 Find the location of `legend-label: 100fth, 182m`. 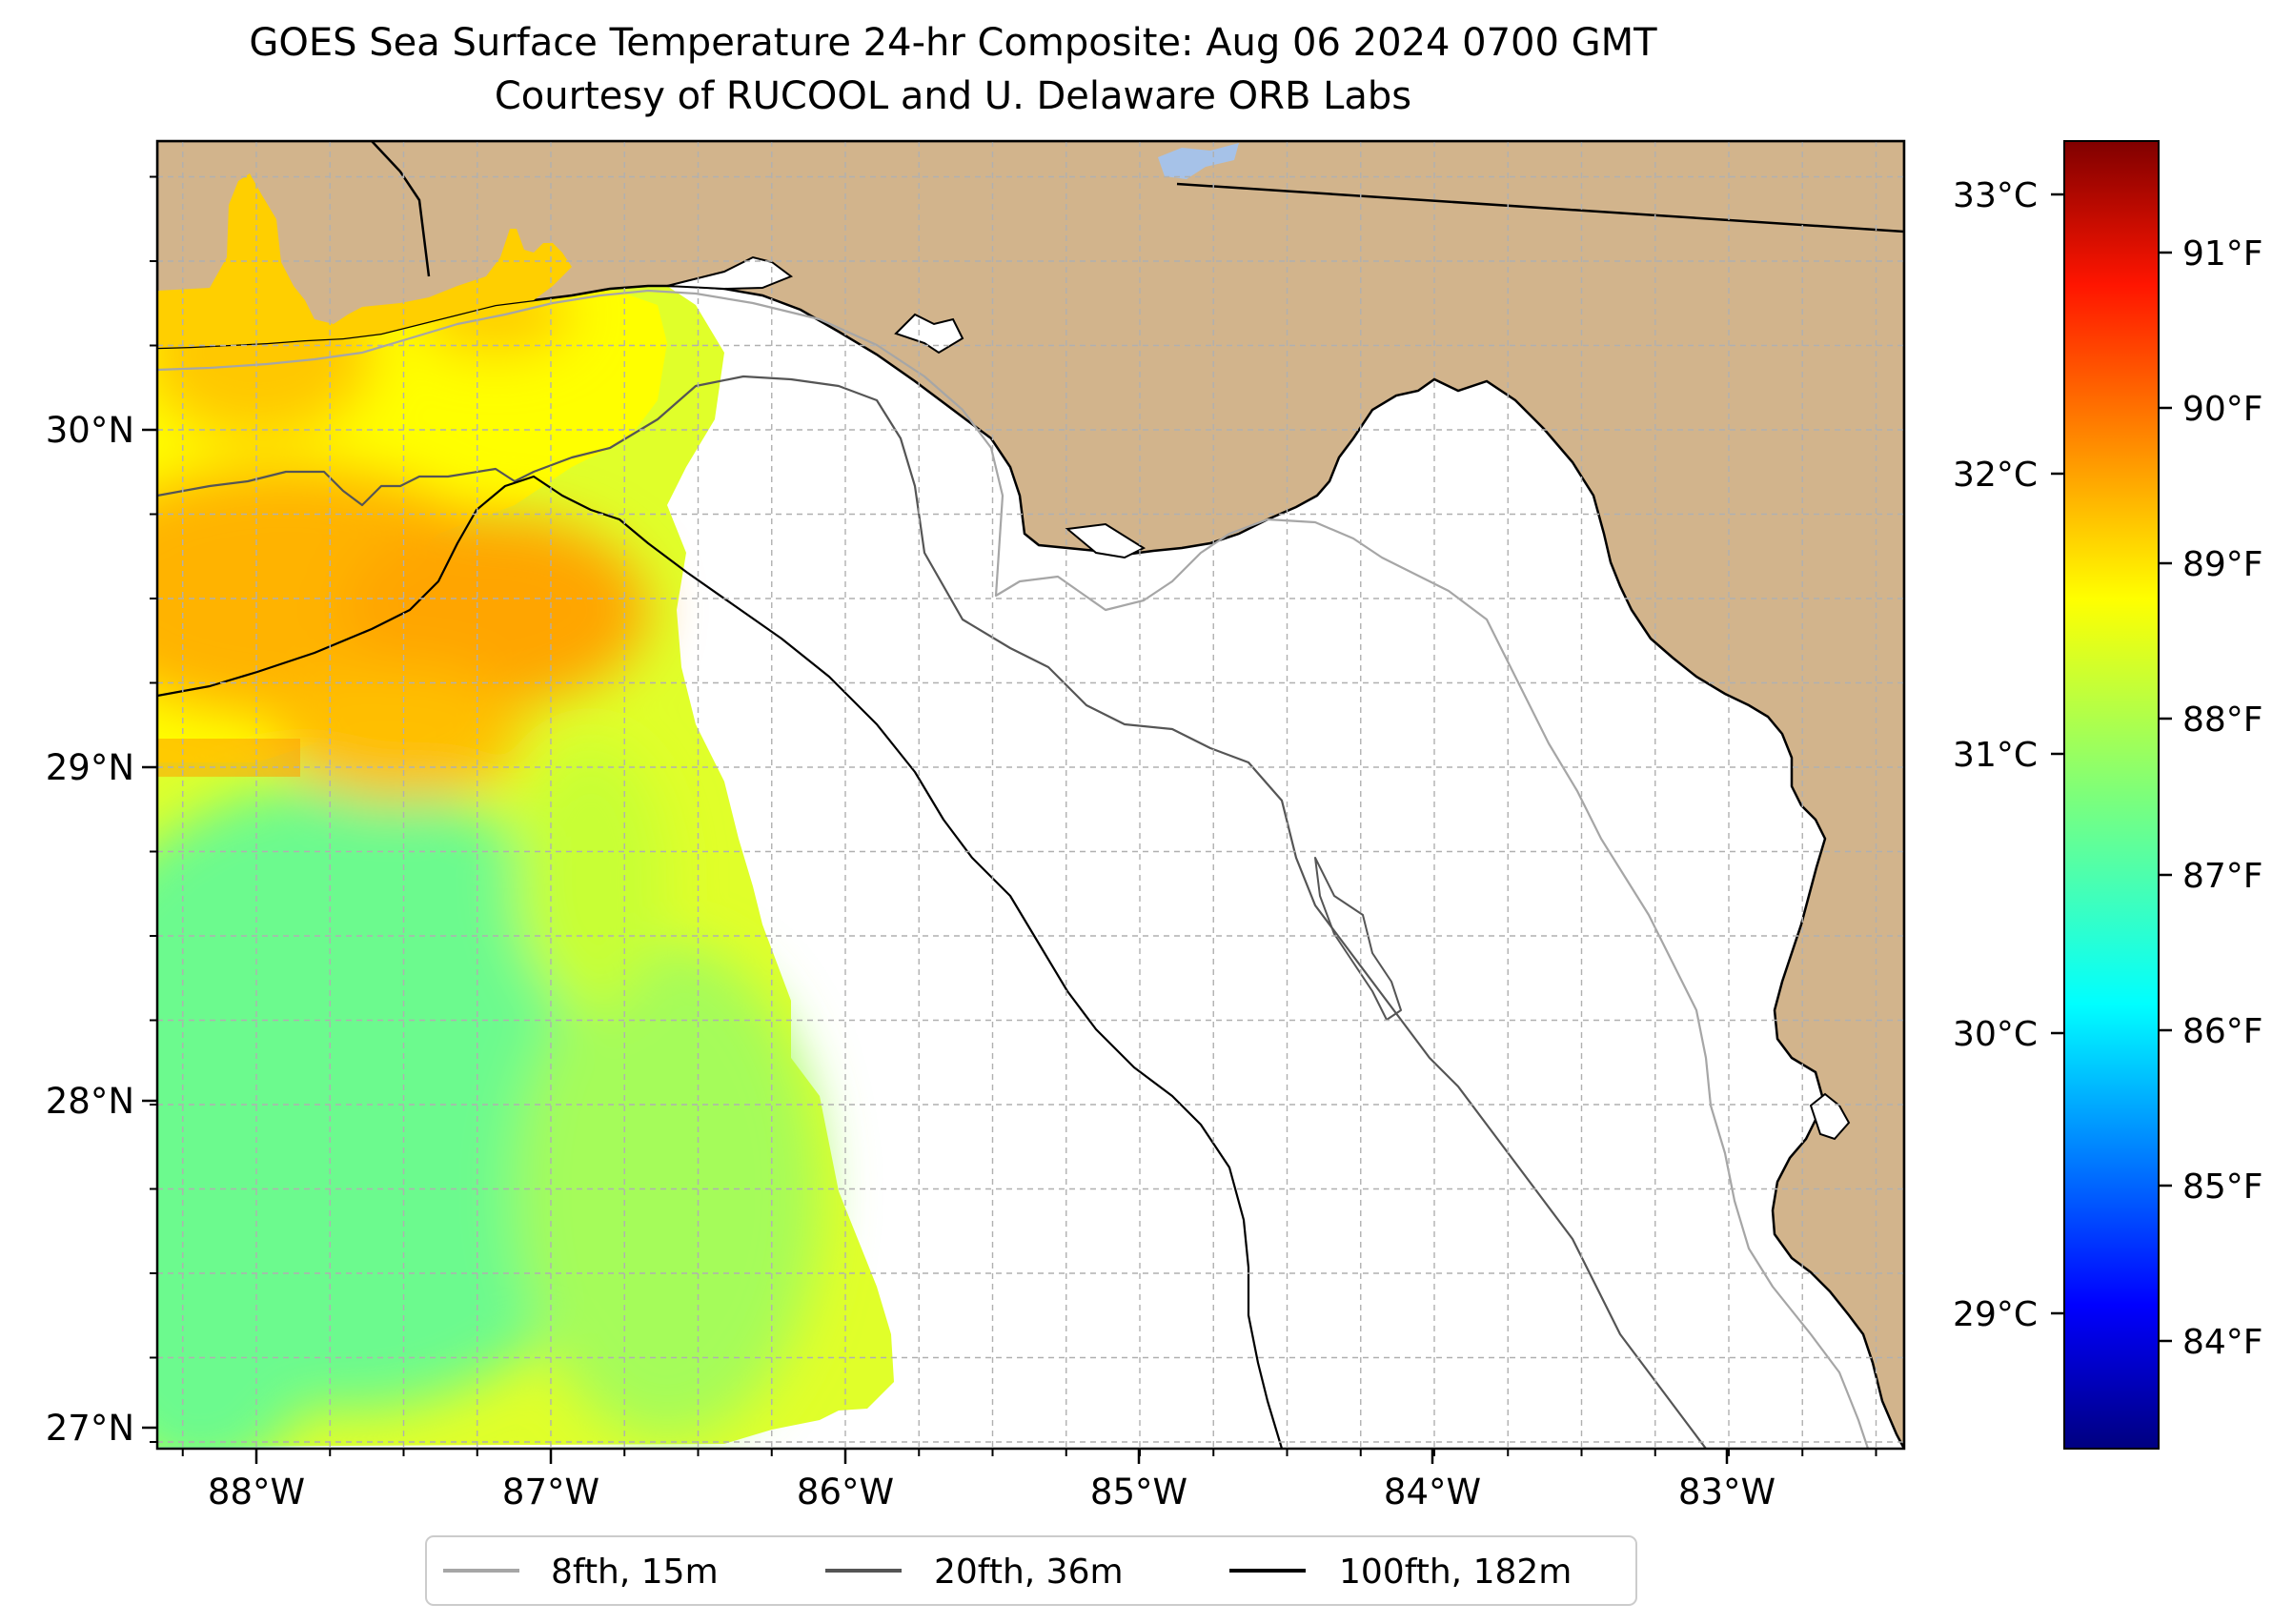

legend-label: 100fth, 182m is located at coordinates (1456, 1572).